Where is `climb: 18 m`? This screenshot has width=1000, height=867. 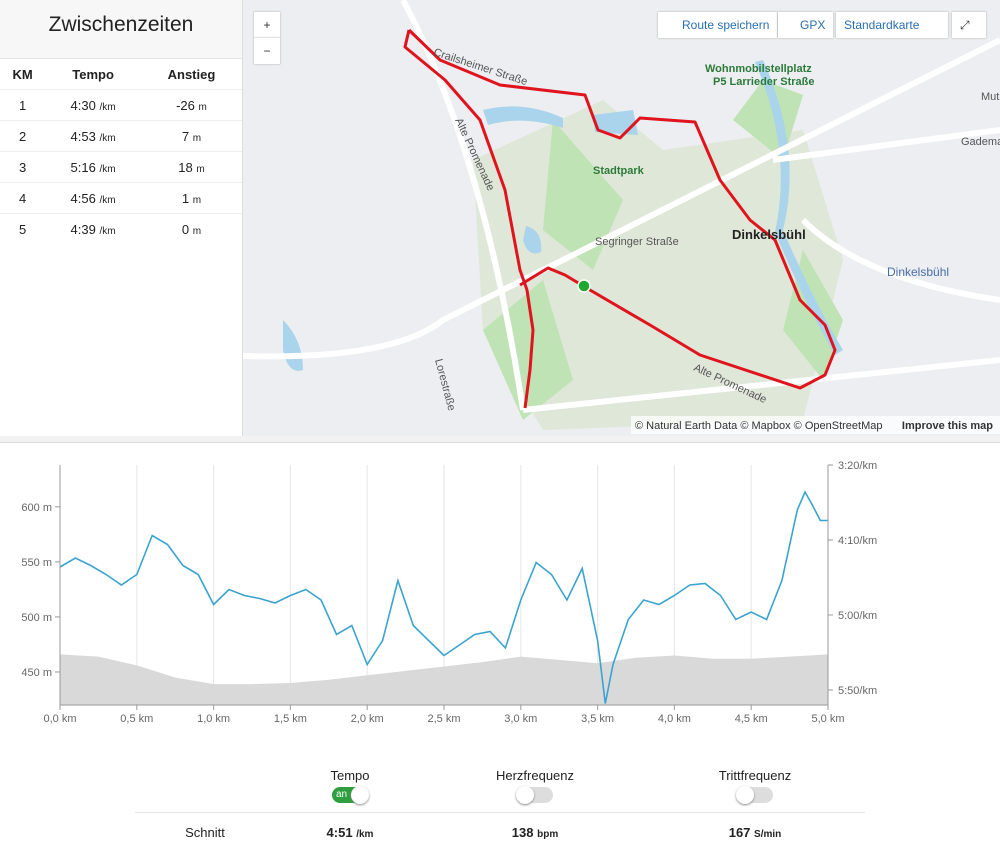
climb: 18 m is located at coordinates (191, 167).